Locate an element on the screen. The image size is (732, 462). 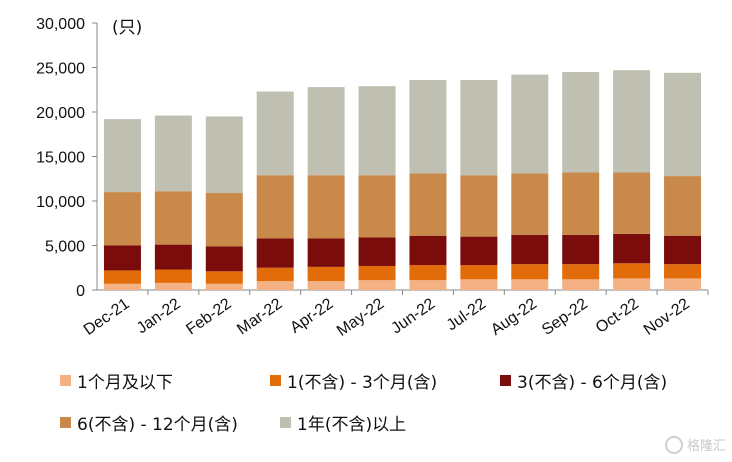
watermark: 格隆汇 is located at coordinates (695, 444).